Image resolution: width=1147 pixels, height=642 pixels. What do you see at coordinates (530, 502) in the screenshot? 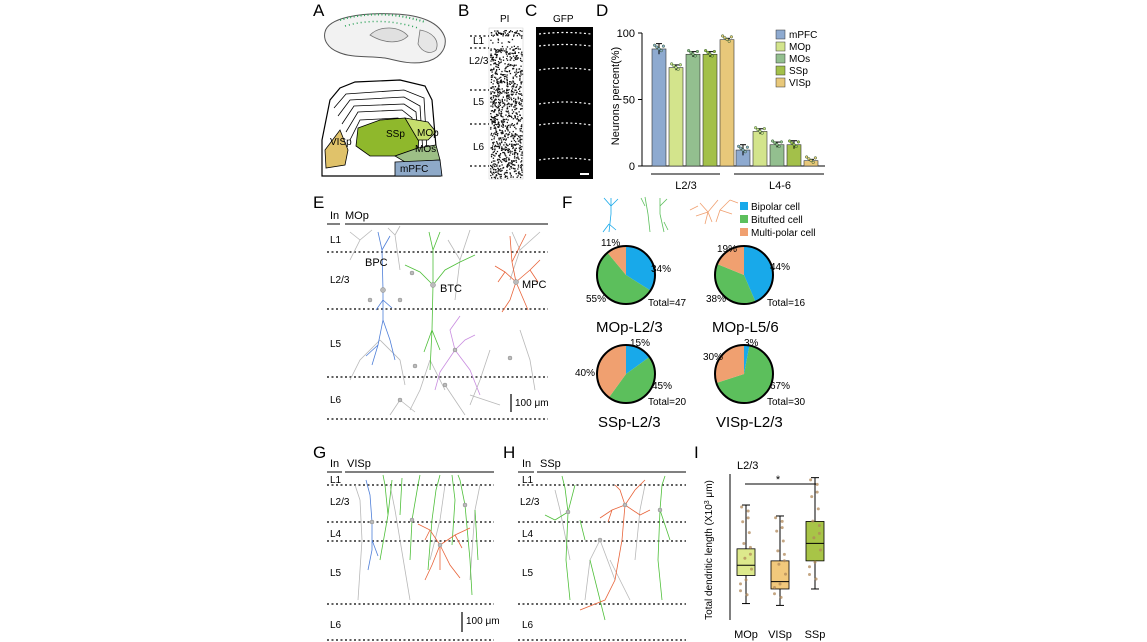
I see `h-layer-l23: L2/3` at bounding box center [530, 502].